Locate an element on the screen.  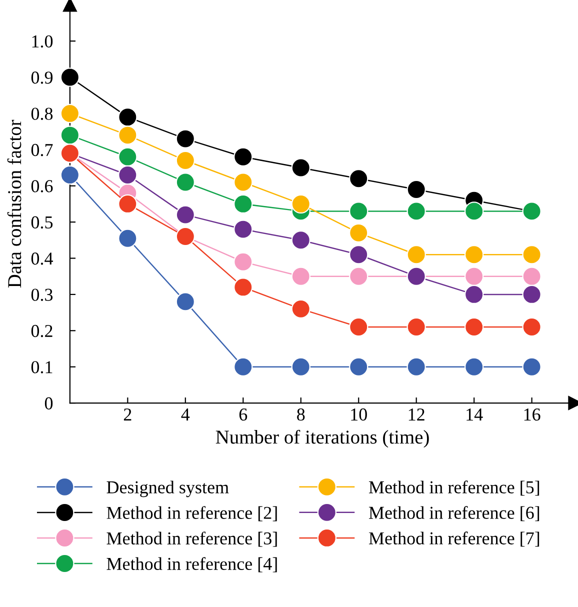
x-axis-title: Number of iterations (time) is located at coordinates (322, 439).